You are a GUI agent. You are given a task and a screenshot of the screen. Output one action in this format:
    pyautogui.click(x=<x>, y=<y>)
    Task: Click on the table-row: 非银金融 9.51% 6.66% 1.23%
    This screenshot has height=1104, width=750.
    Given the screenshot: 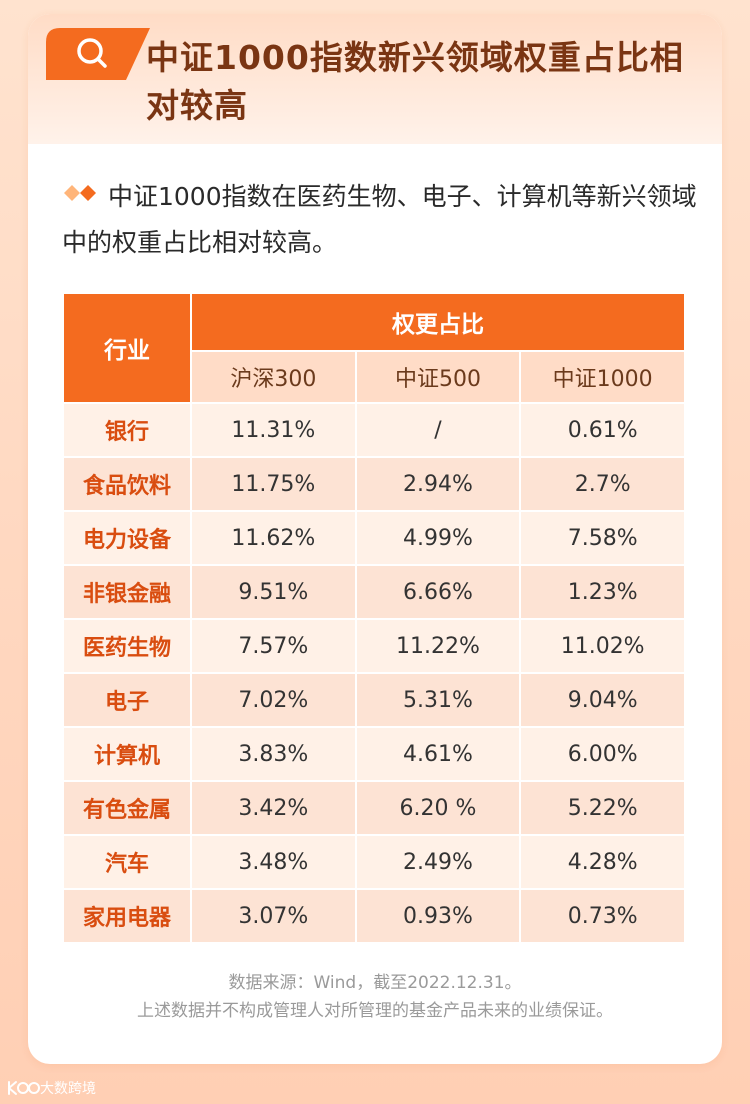 What is the action you would take?
    pyautogui.click(x=374, y=592)
    